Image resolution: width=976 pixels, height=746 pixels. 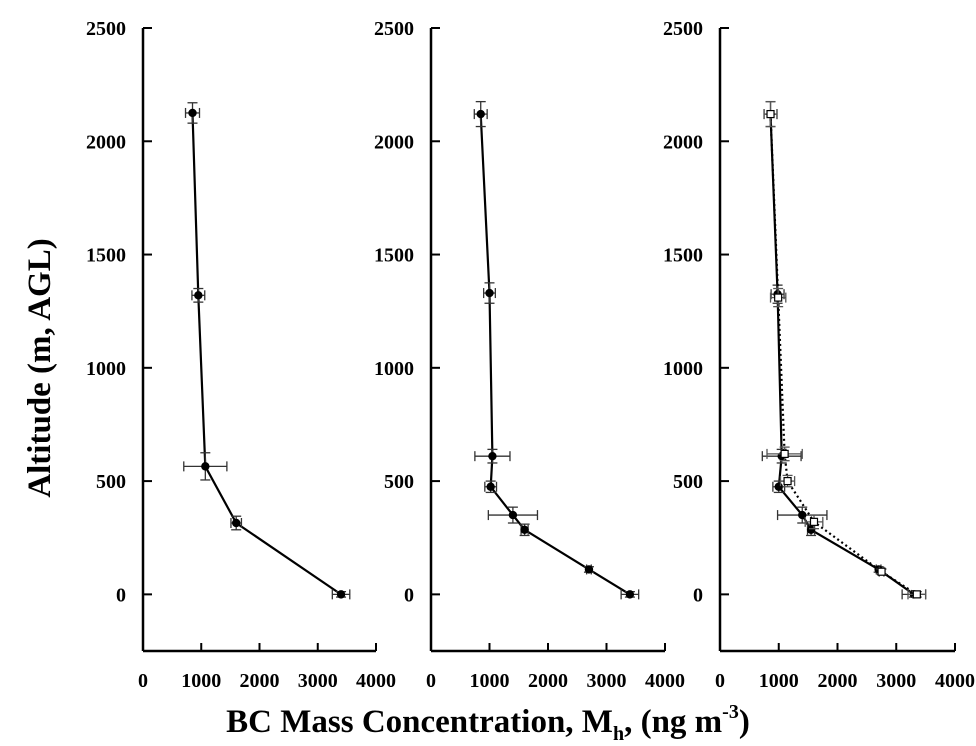 What do you see at coordinates (40, 367) in the screenshot?
I see `y-axis-label: Altitude (m, AGL)` at bounding box center [40, 367].